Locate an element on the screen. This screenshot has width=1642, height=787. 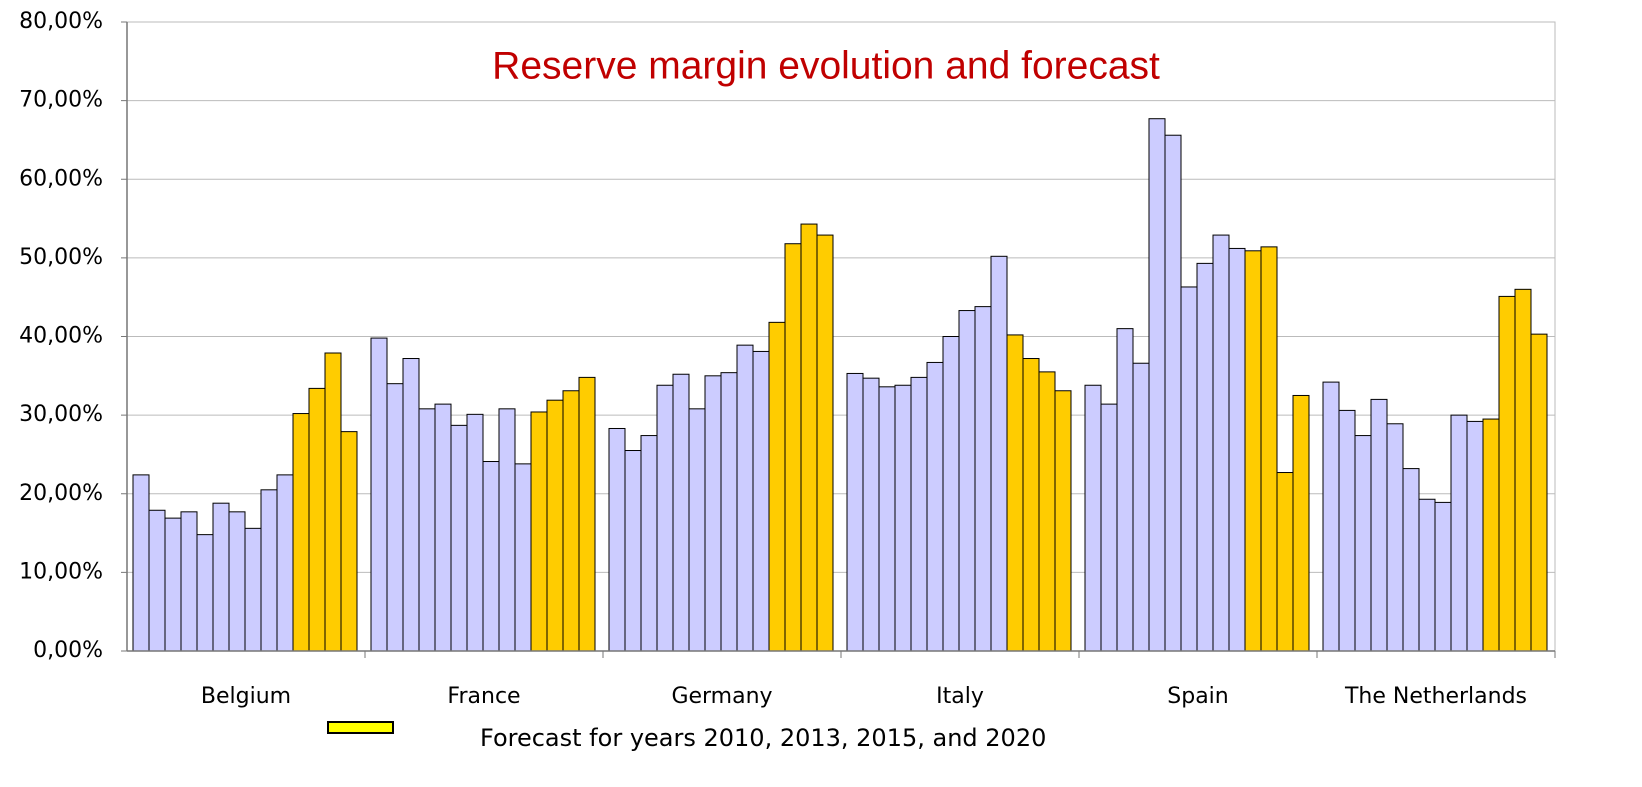
y-tick-label: 20,00% is located at coordinates (61, 493).